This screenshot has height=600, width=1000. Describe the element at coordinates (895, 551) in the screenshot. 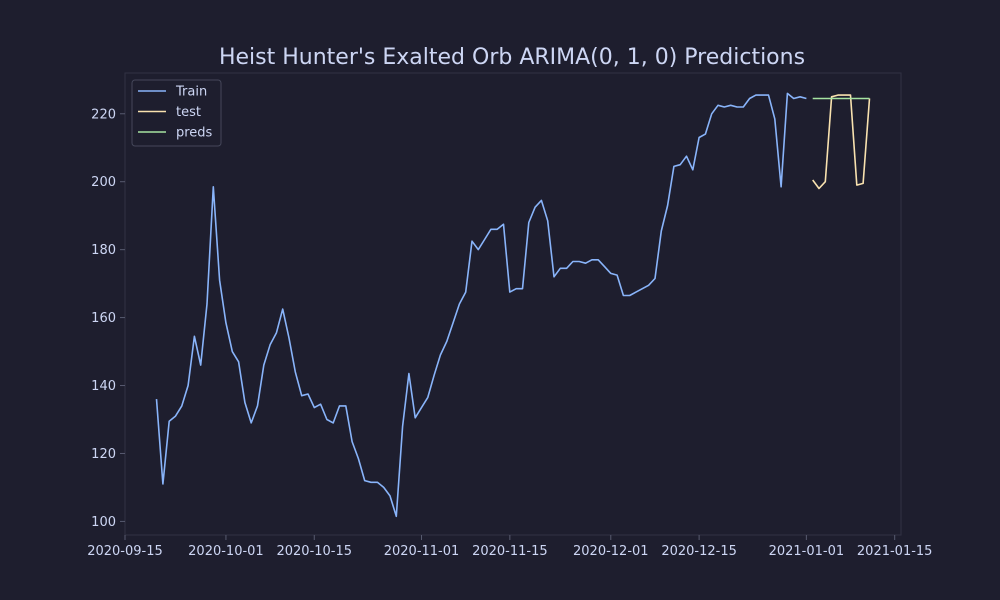

I see `x-tick-label: 2021-01-15` at that location.